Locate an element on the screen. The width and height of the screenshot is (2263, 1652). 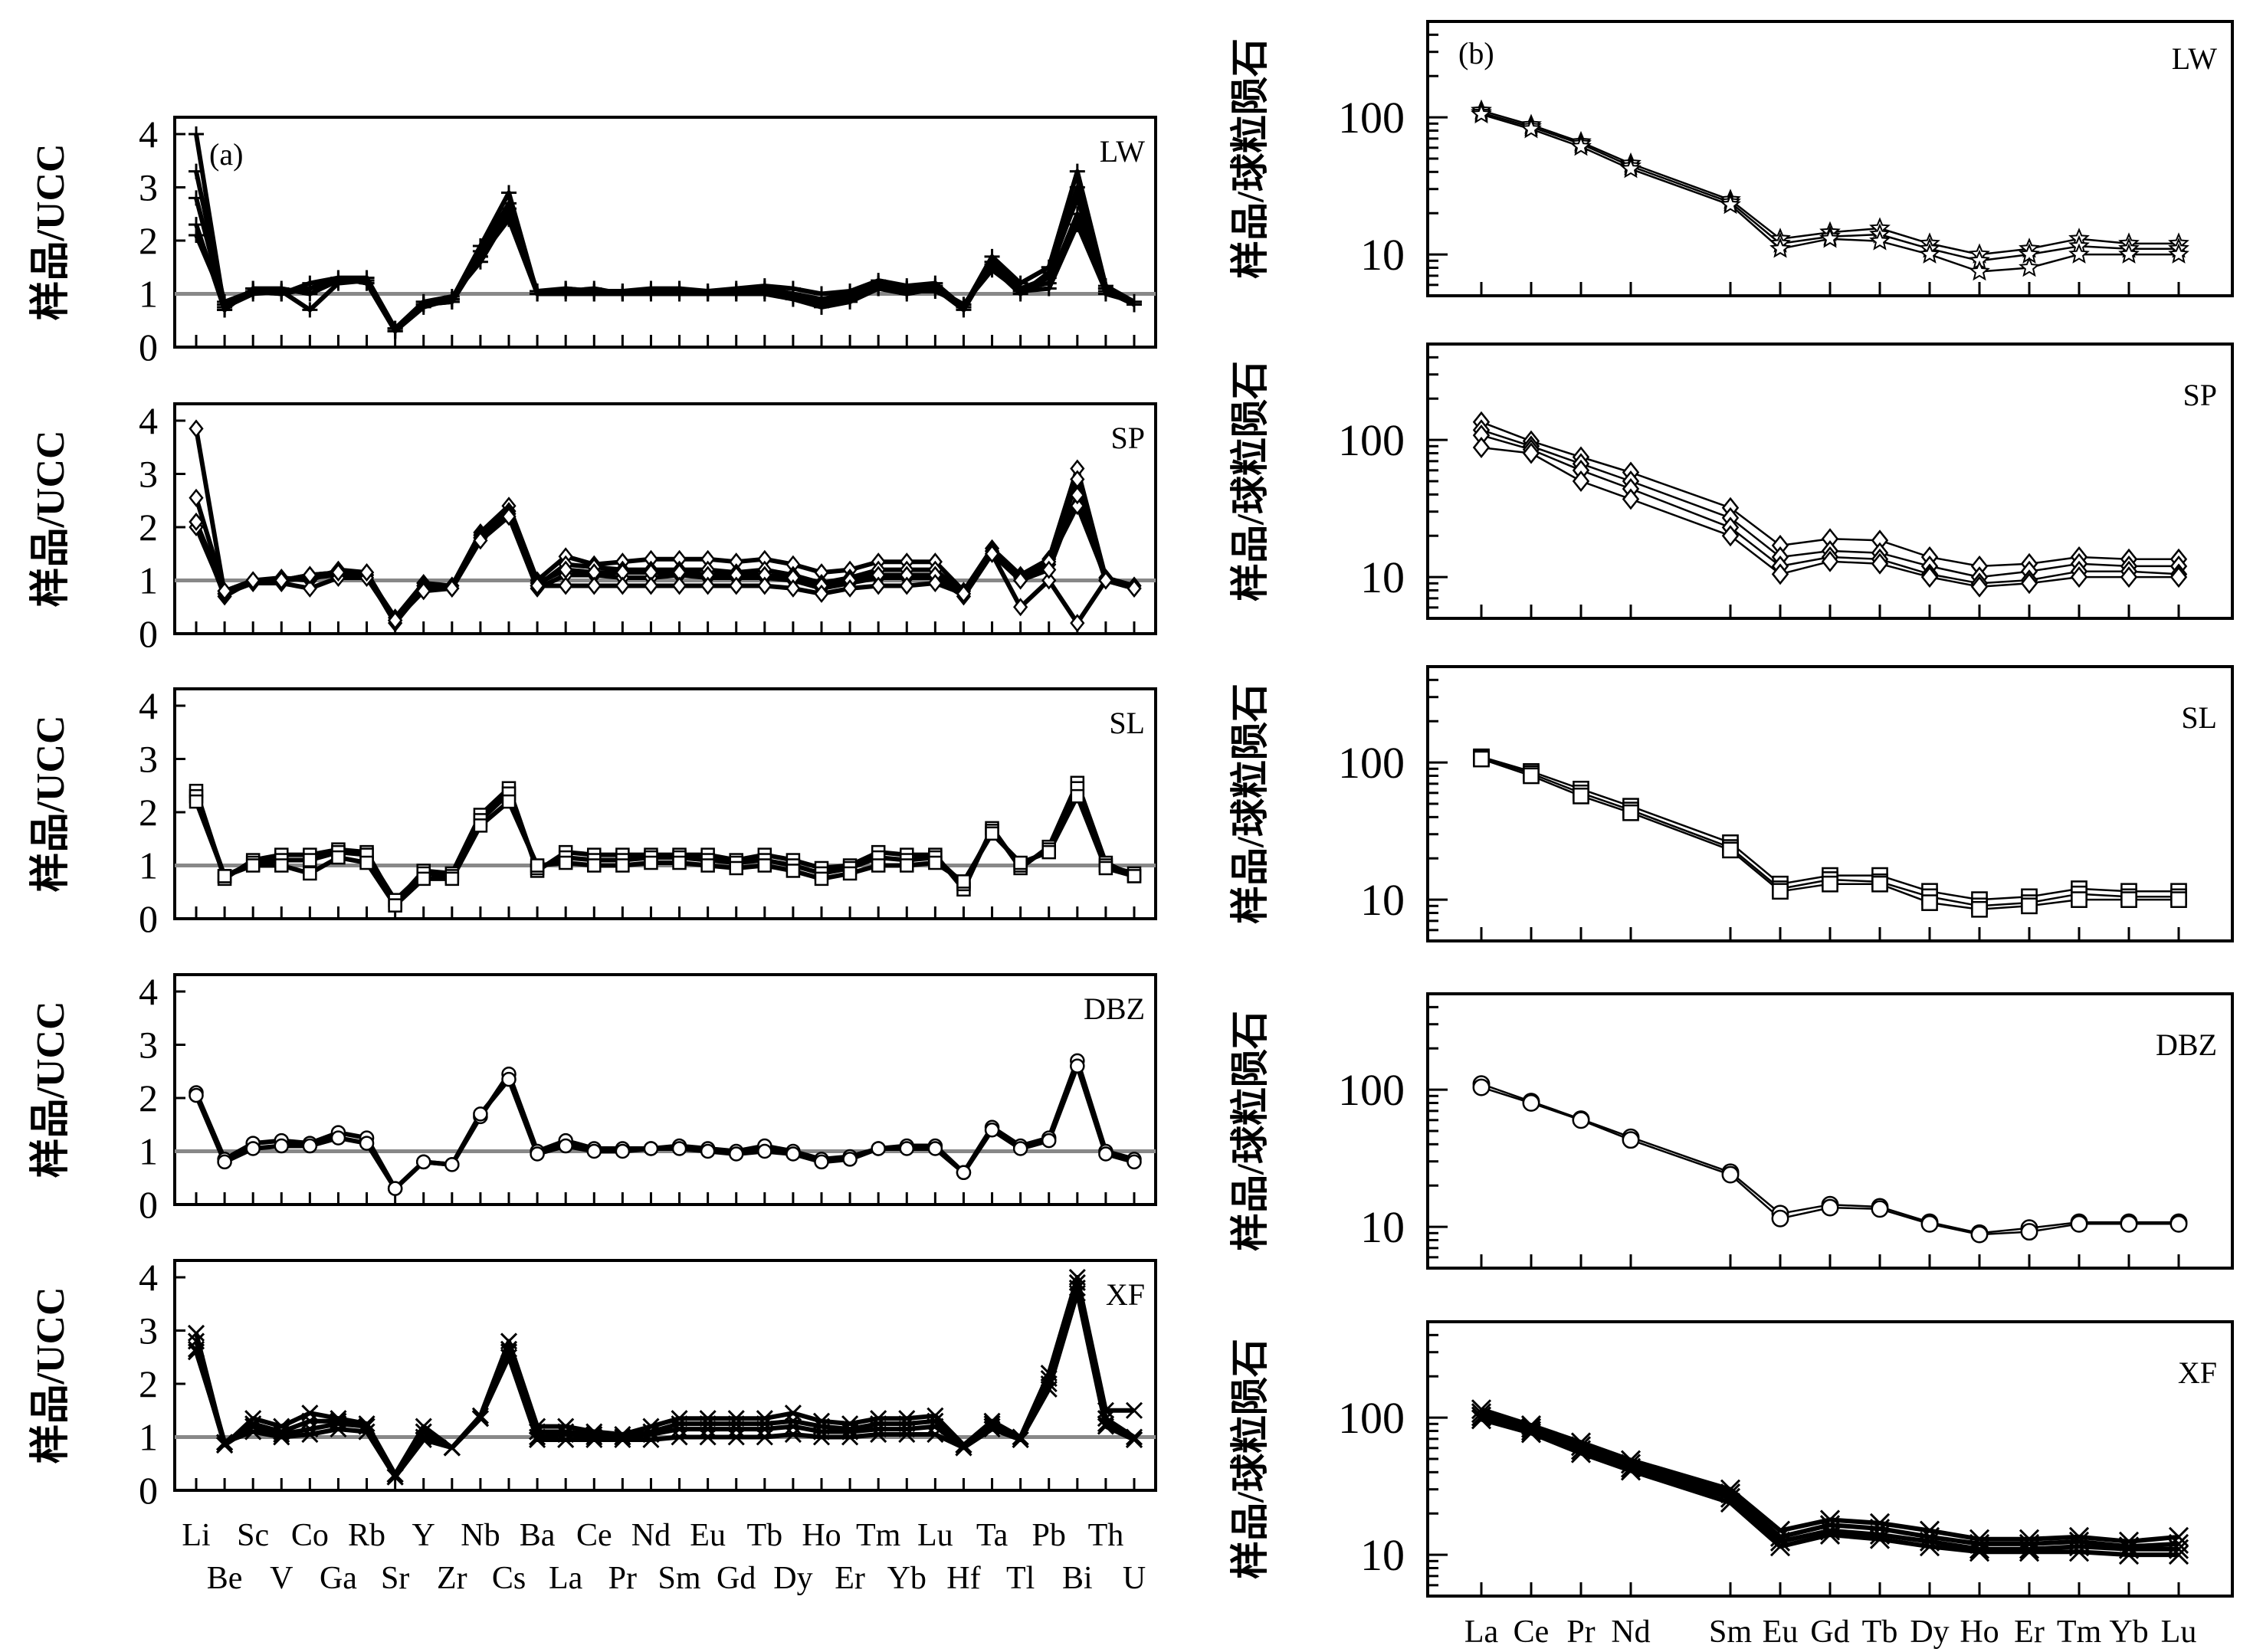
x-tick-label: Dy is located at coordinates (792, 1579).